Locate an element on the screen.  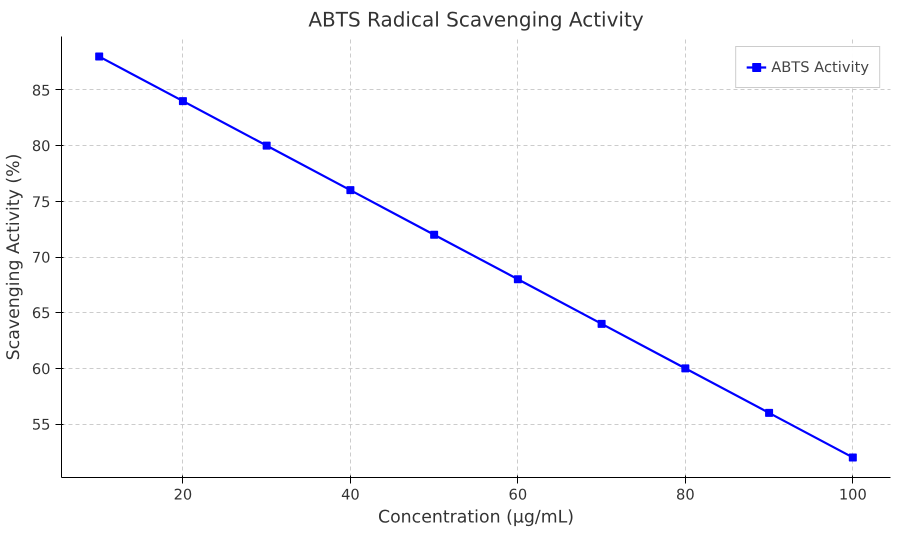
x-tick-label: 40 is located at coordinates (350, 495).